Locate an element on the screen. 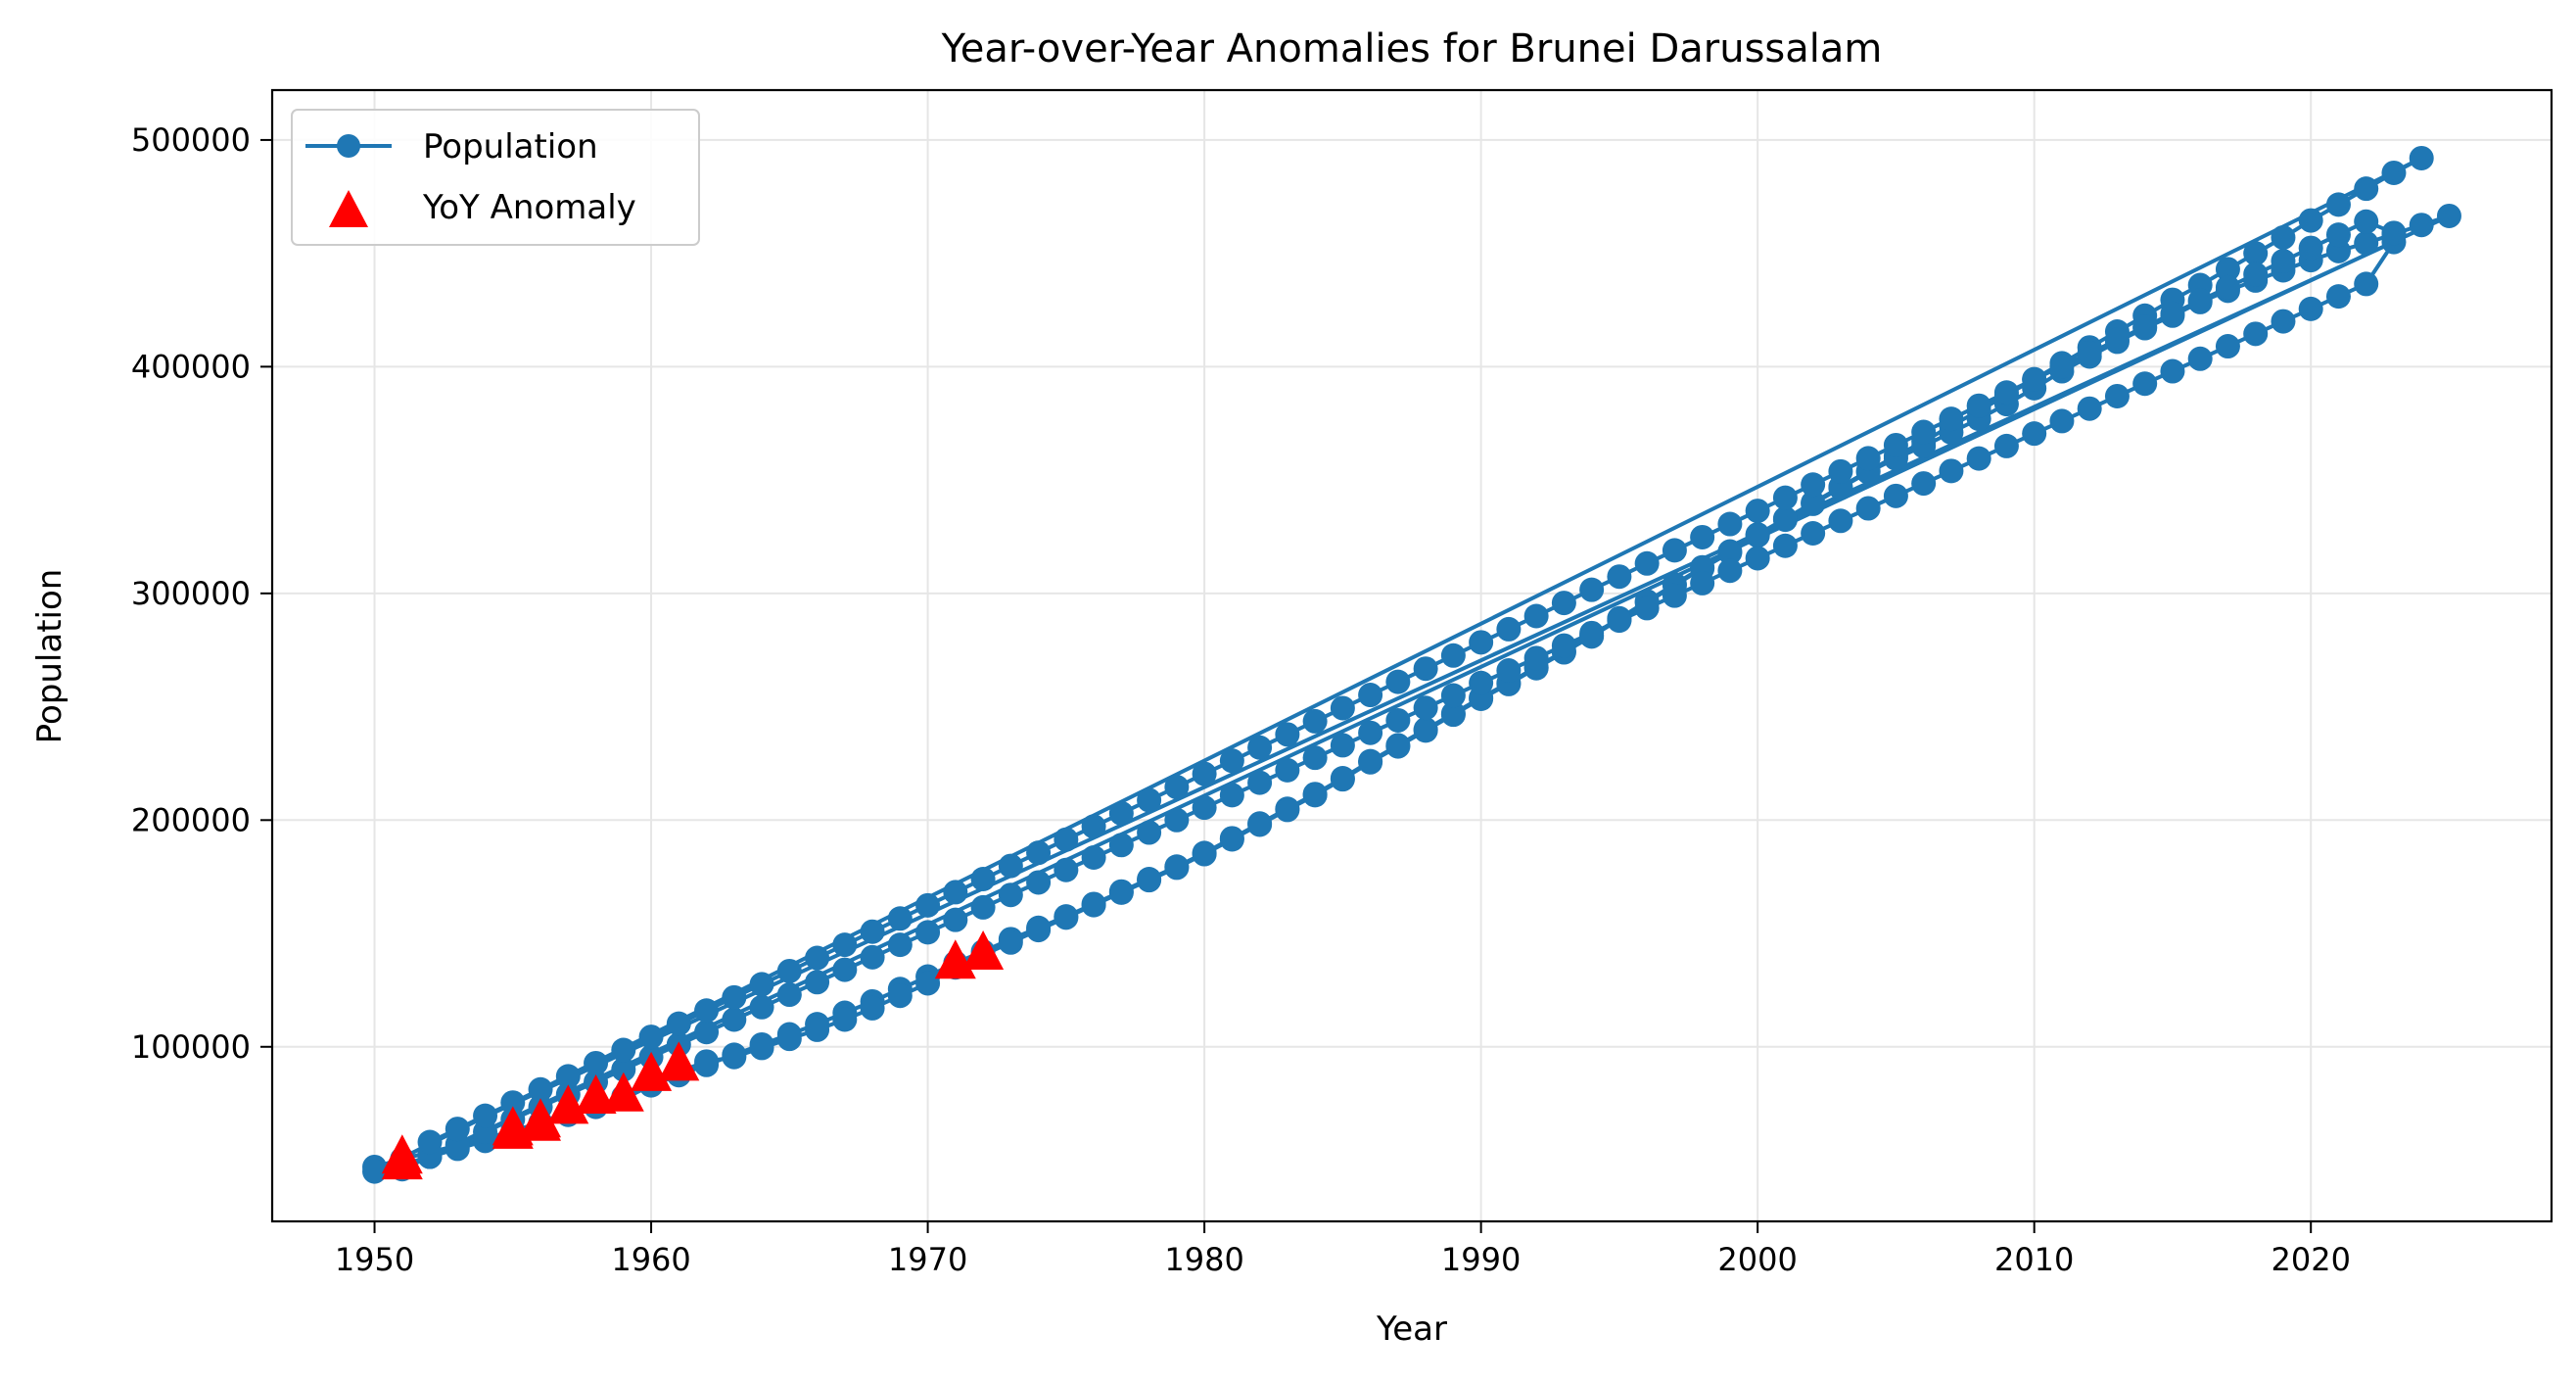 Image resolution: width=2576 pixels, height=1382 pixels. legend-anomaly-marker is located at coordinates (349, 208).